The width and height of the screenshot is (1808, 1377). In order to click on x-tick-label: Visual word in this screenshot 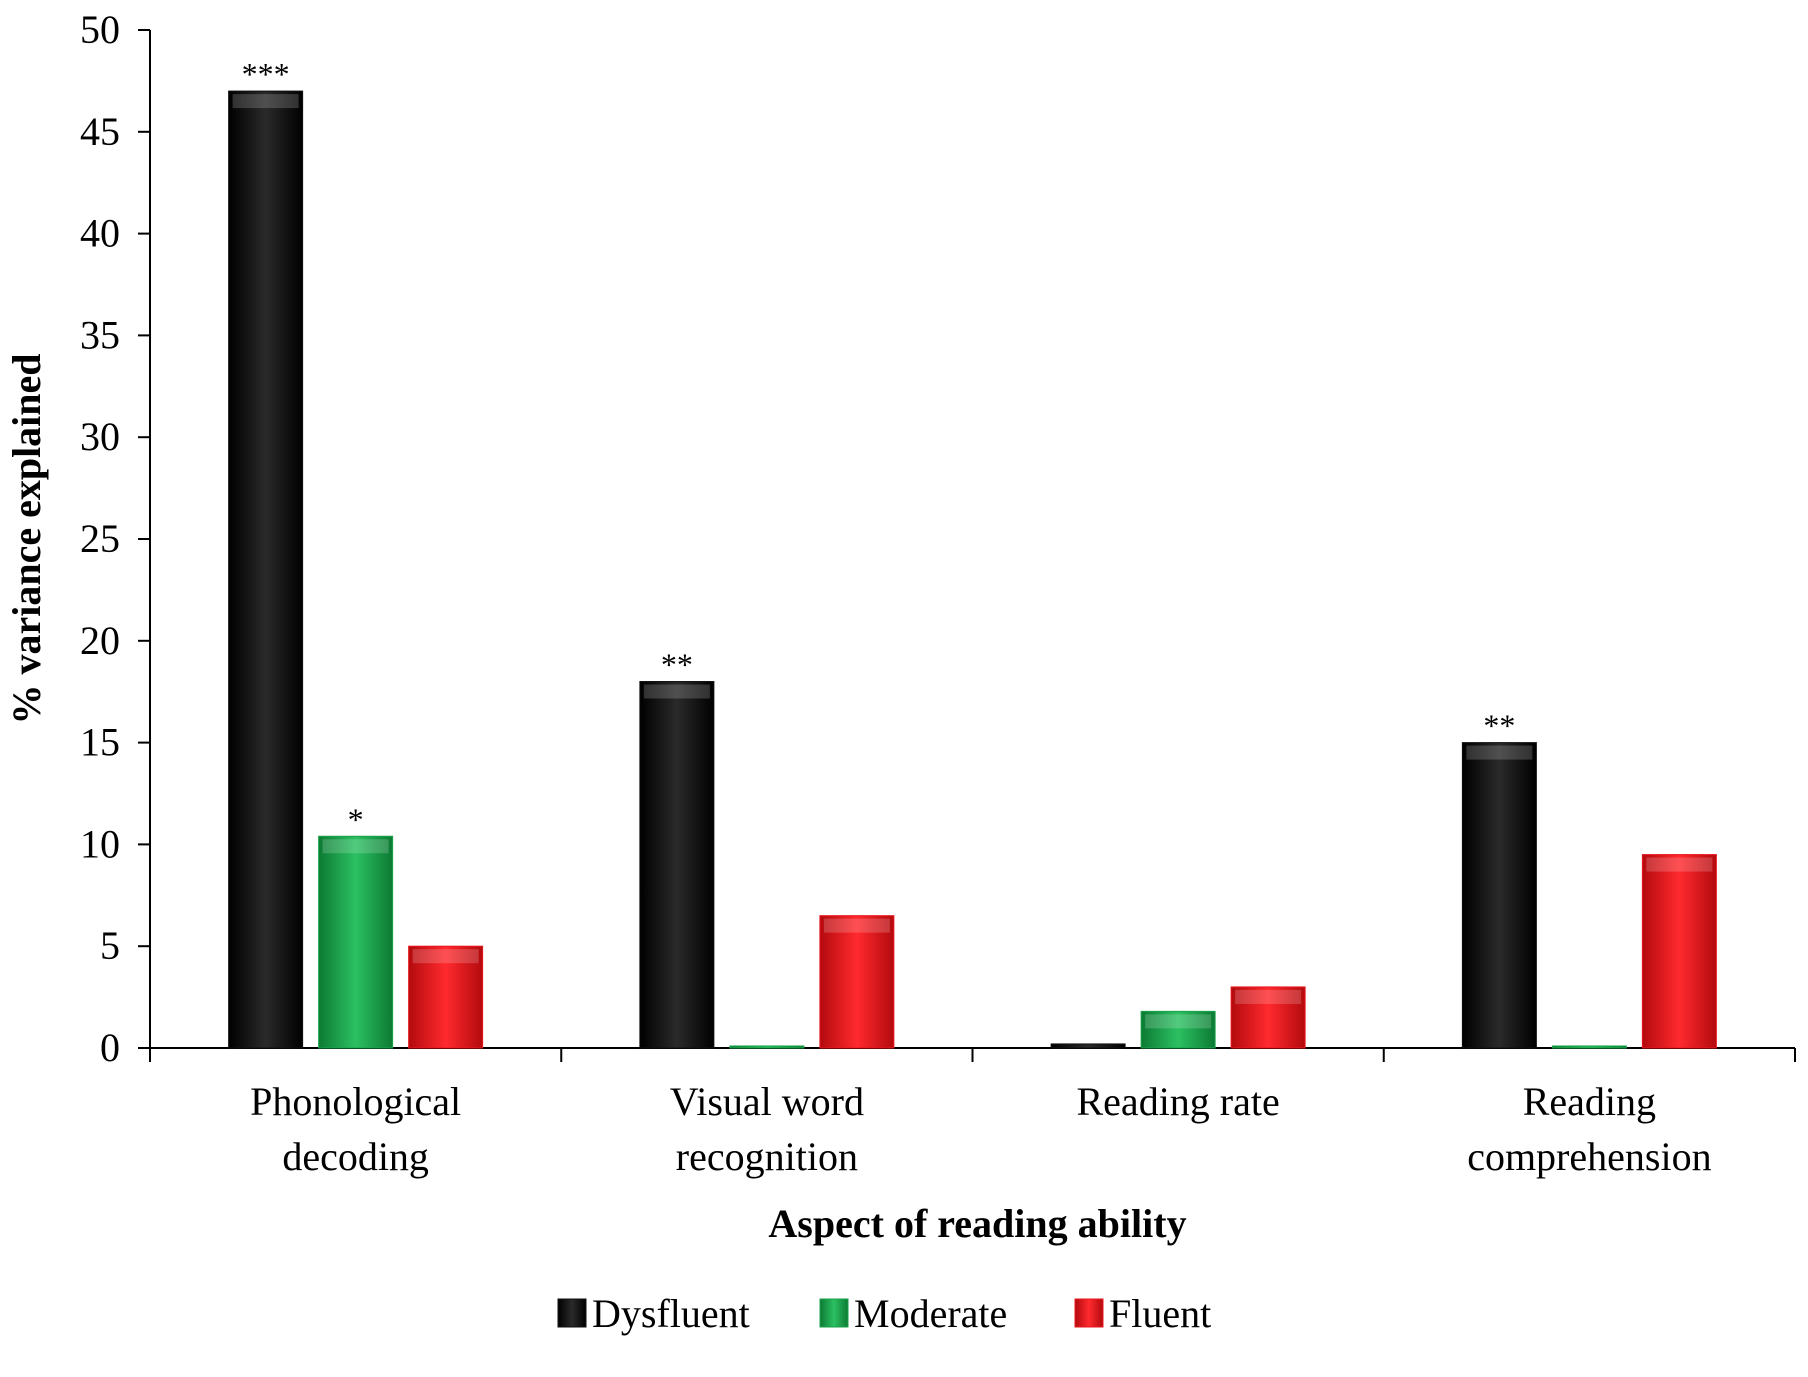, I will do `click(767, 1101)`.